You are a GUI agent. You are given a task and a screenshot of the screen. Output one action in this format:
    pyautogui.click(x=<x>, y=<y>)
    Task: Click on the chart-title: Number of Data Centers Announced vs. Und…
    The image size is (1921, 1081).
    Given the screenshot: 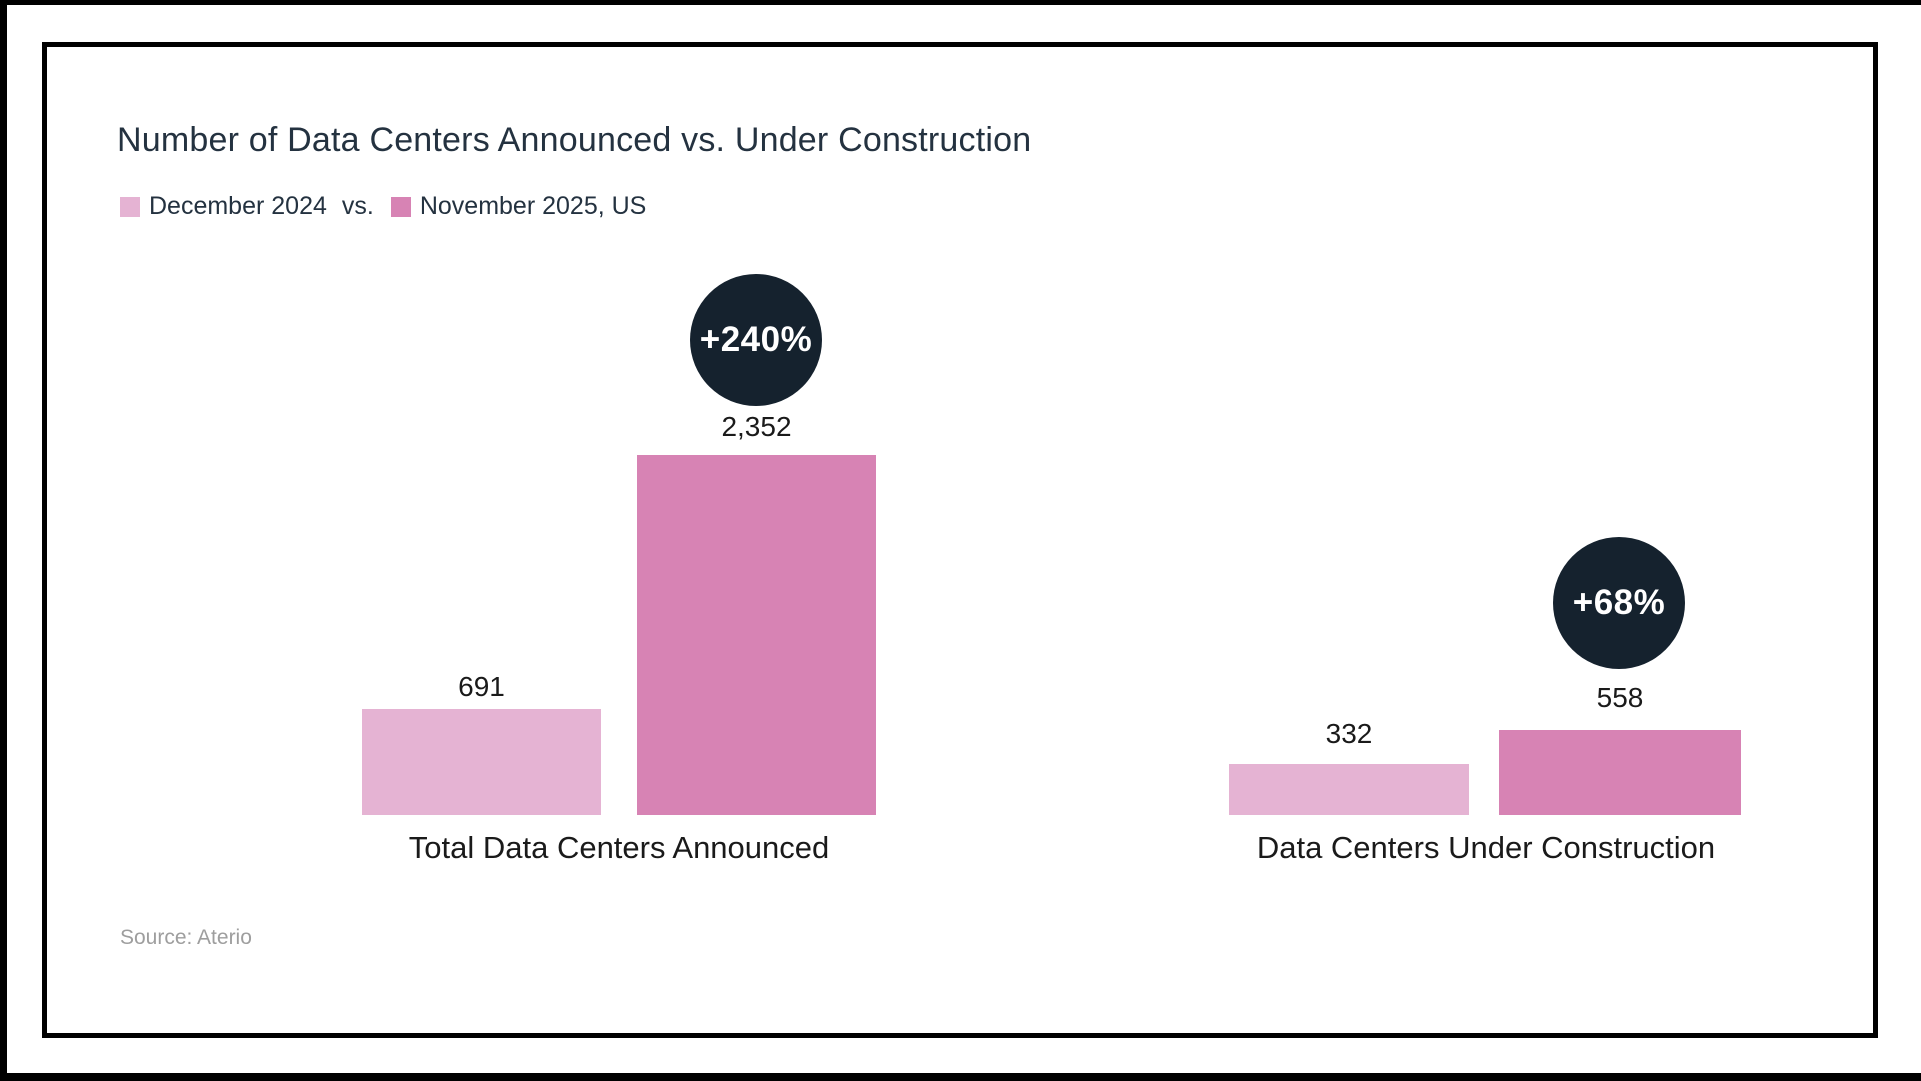 What is the action you would take?
    pyautogui.click(x=574, y=140)
    